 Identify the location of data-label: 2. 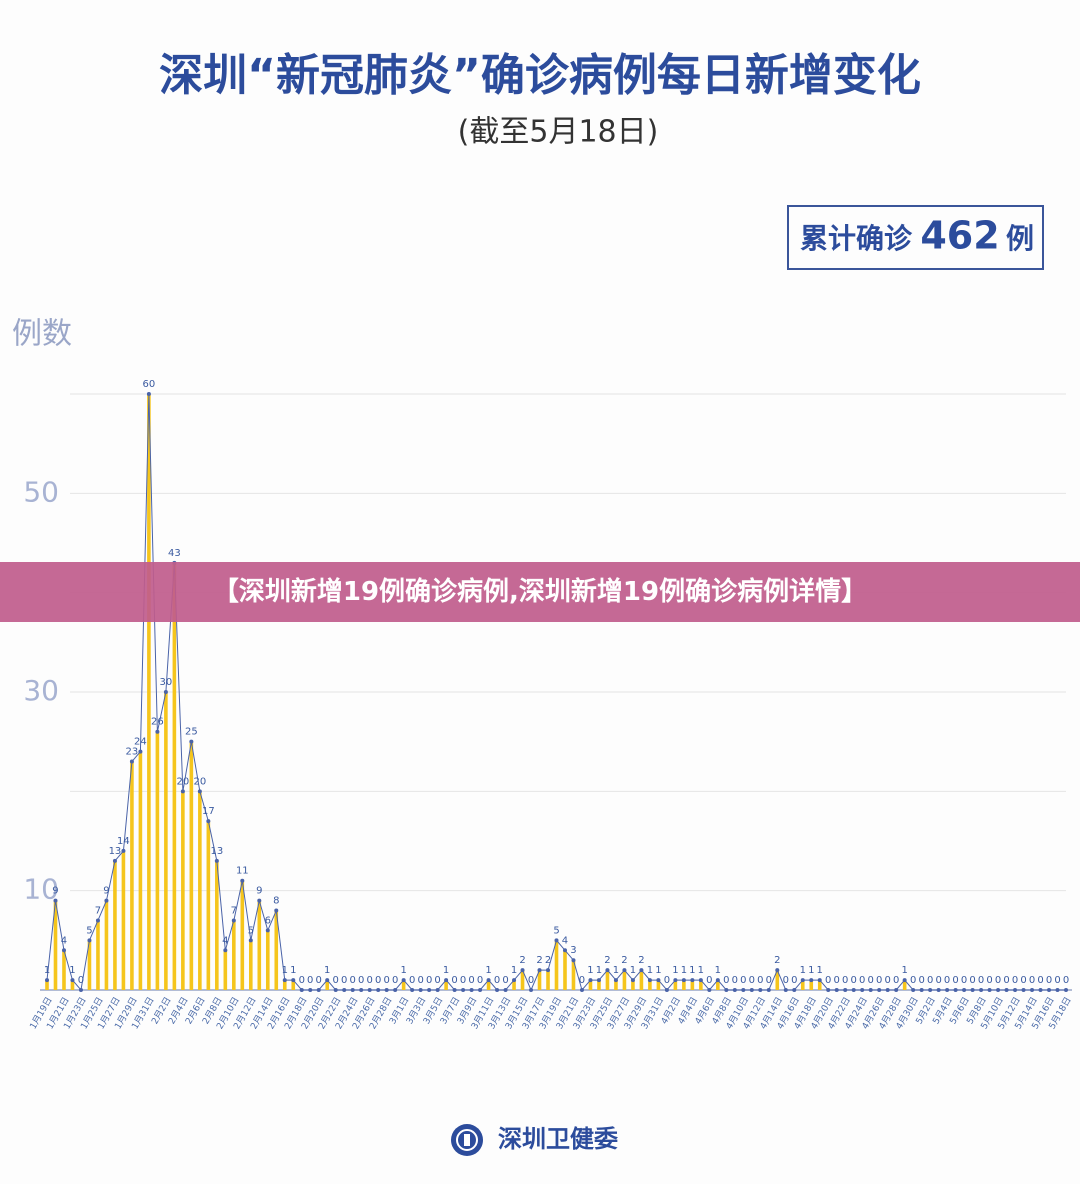
(607, 960).